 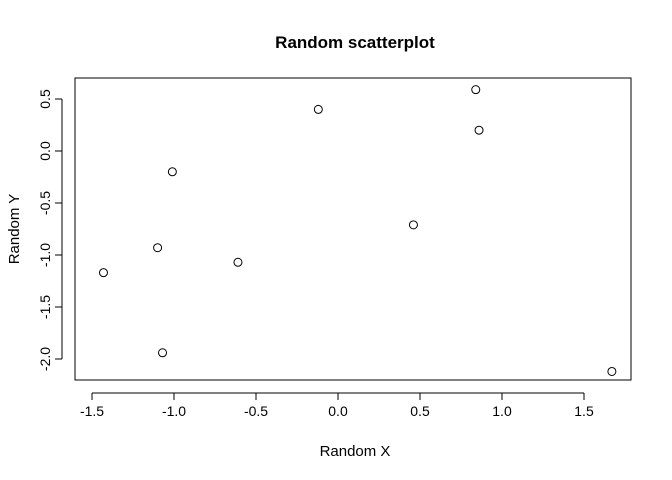 I want to click on x-tick-label: -1.0, so click(x=174, y=411).